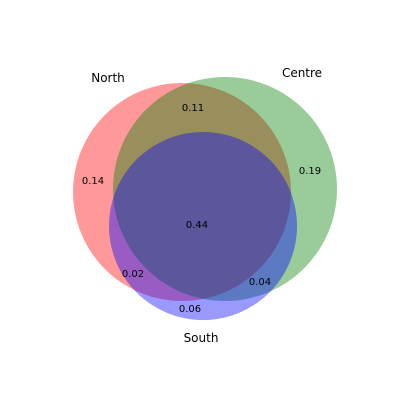 The height and width of the screenshot is (400, 400). Describe the element at coordinates (260, 282) in the screenshot. I see `region-centre-south: 0.04` at that location.